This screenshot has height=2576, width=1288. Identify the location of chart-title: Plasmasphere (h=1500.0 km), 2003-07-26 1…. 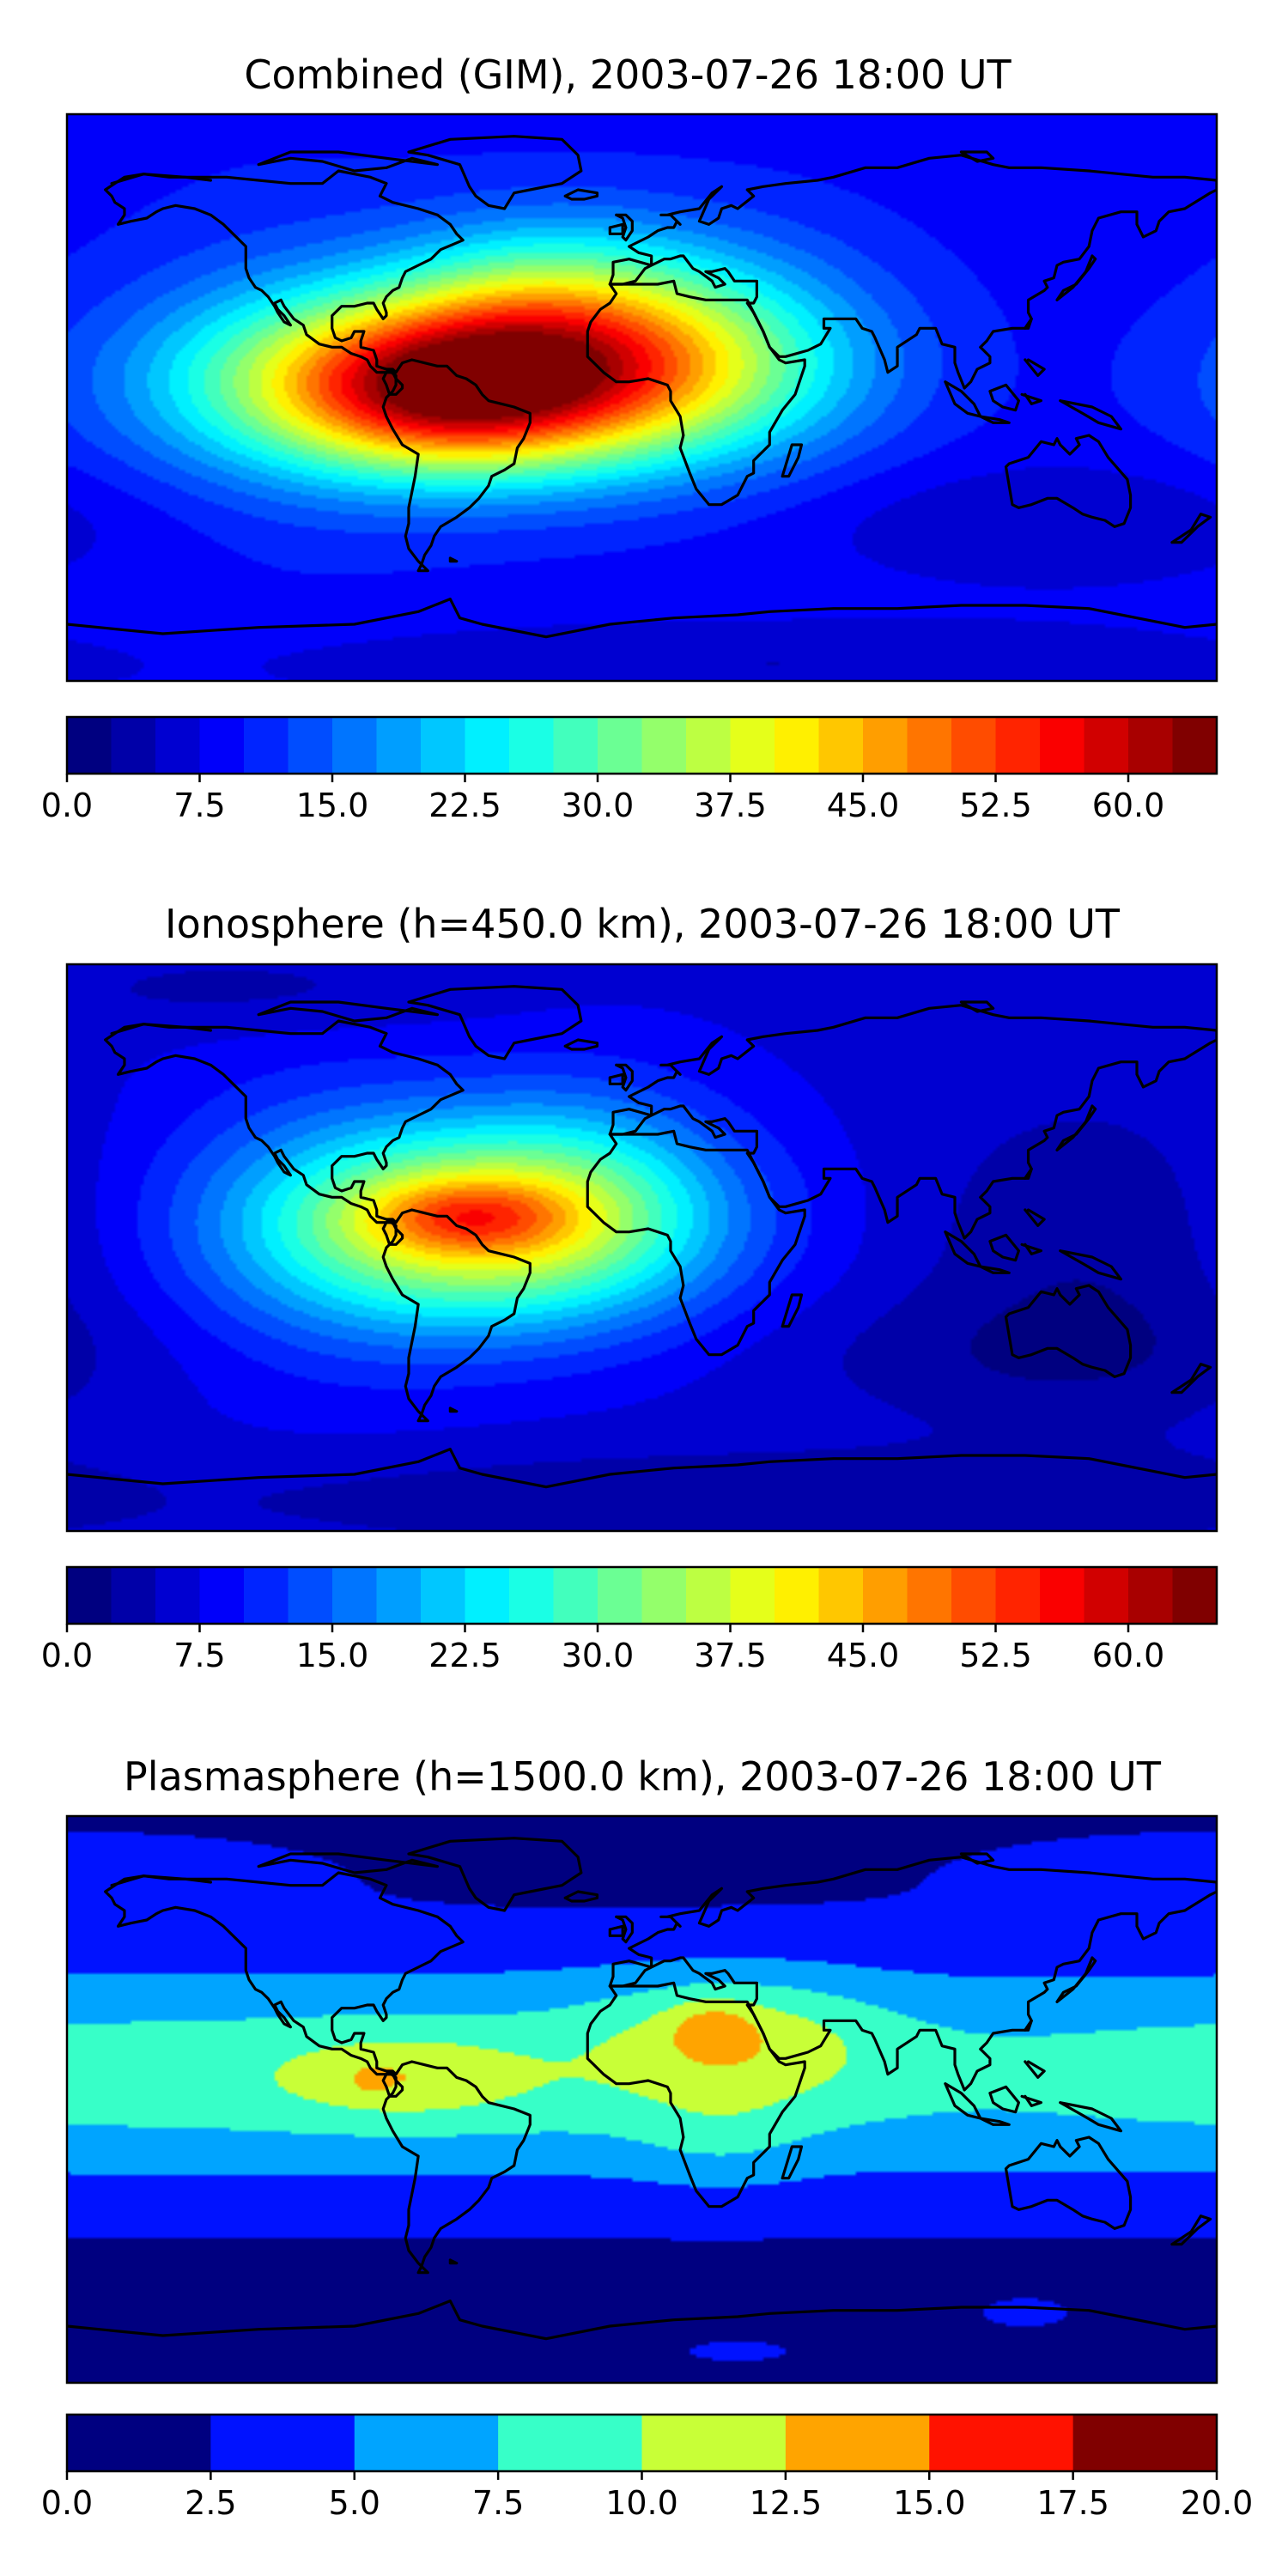
(643, 1777).